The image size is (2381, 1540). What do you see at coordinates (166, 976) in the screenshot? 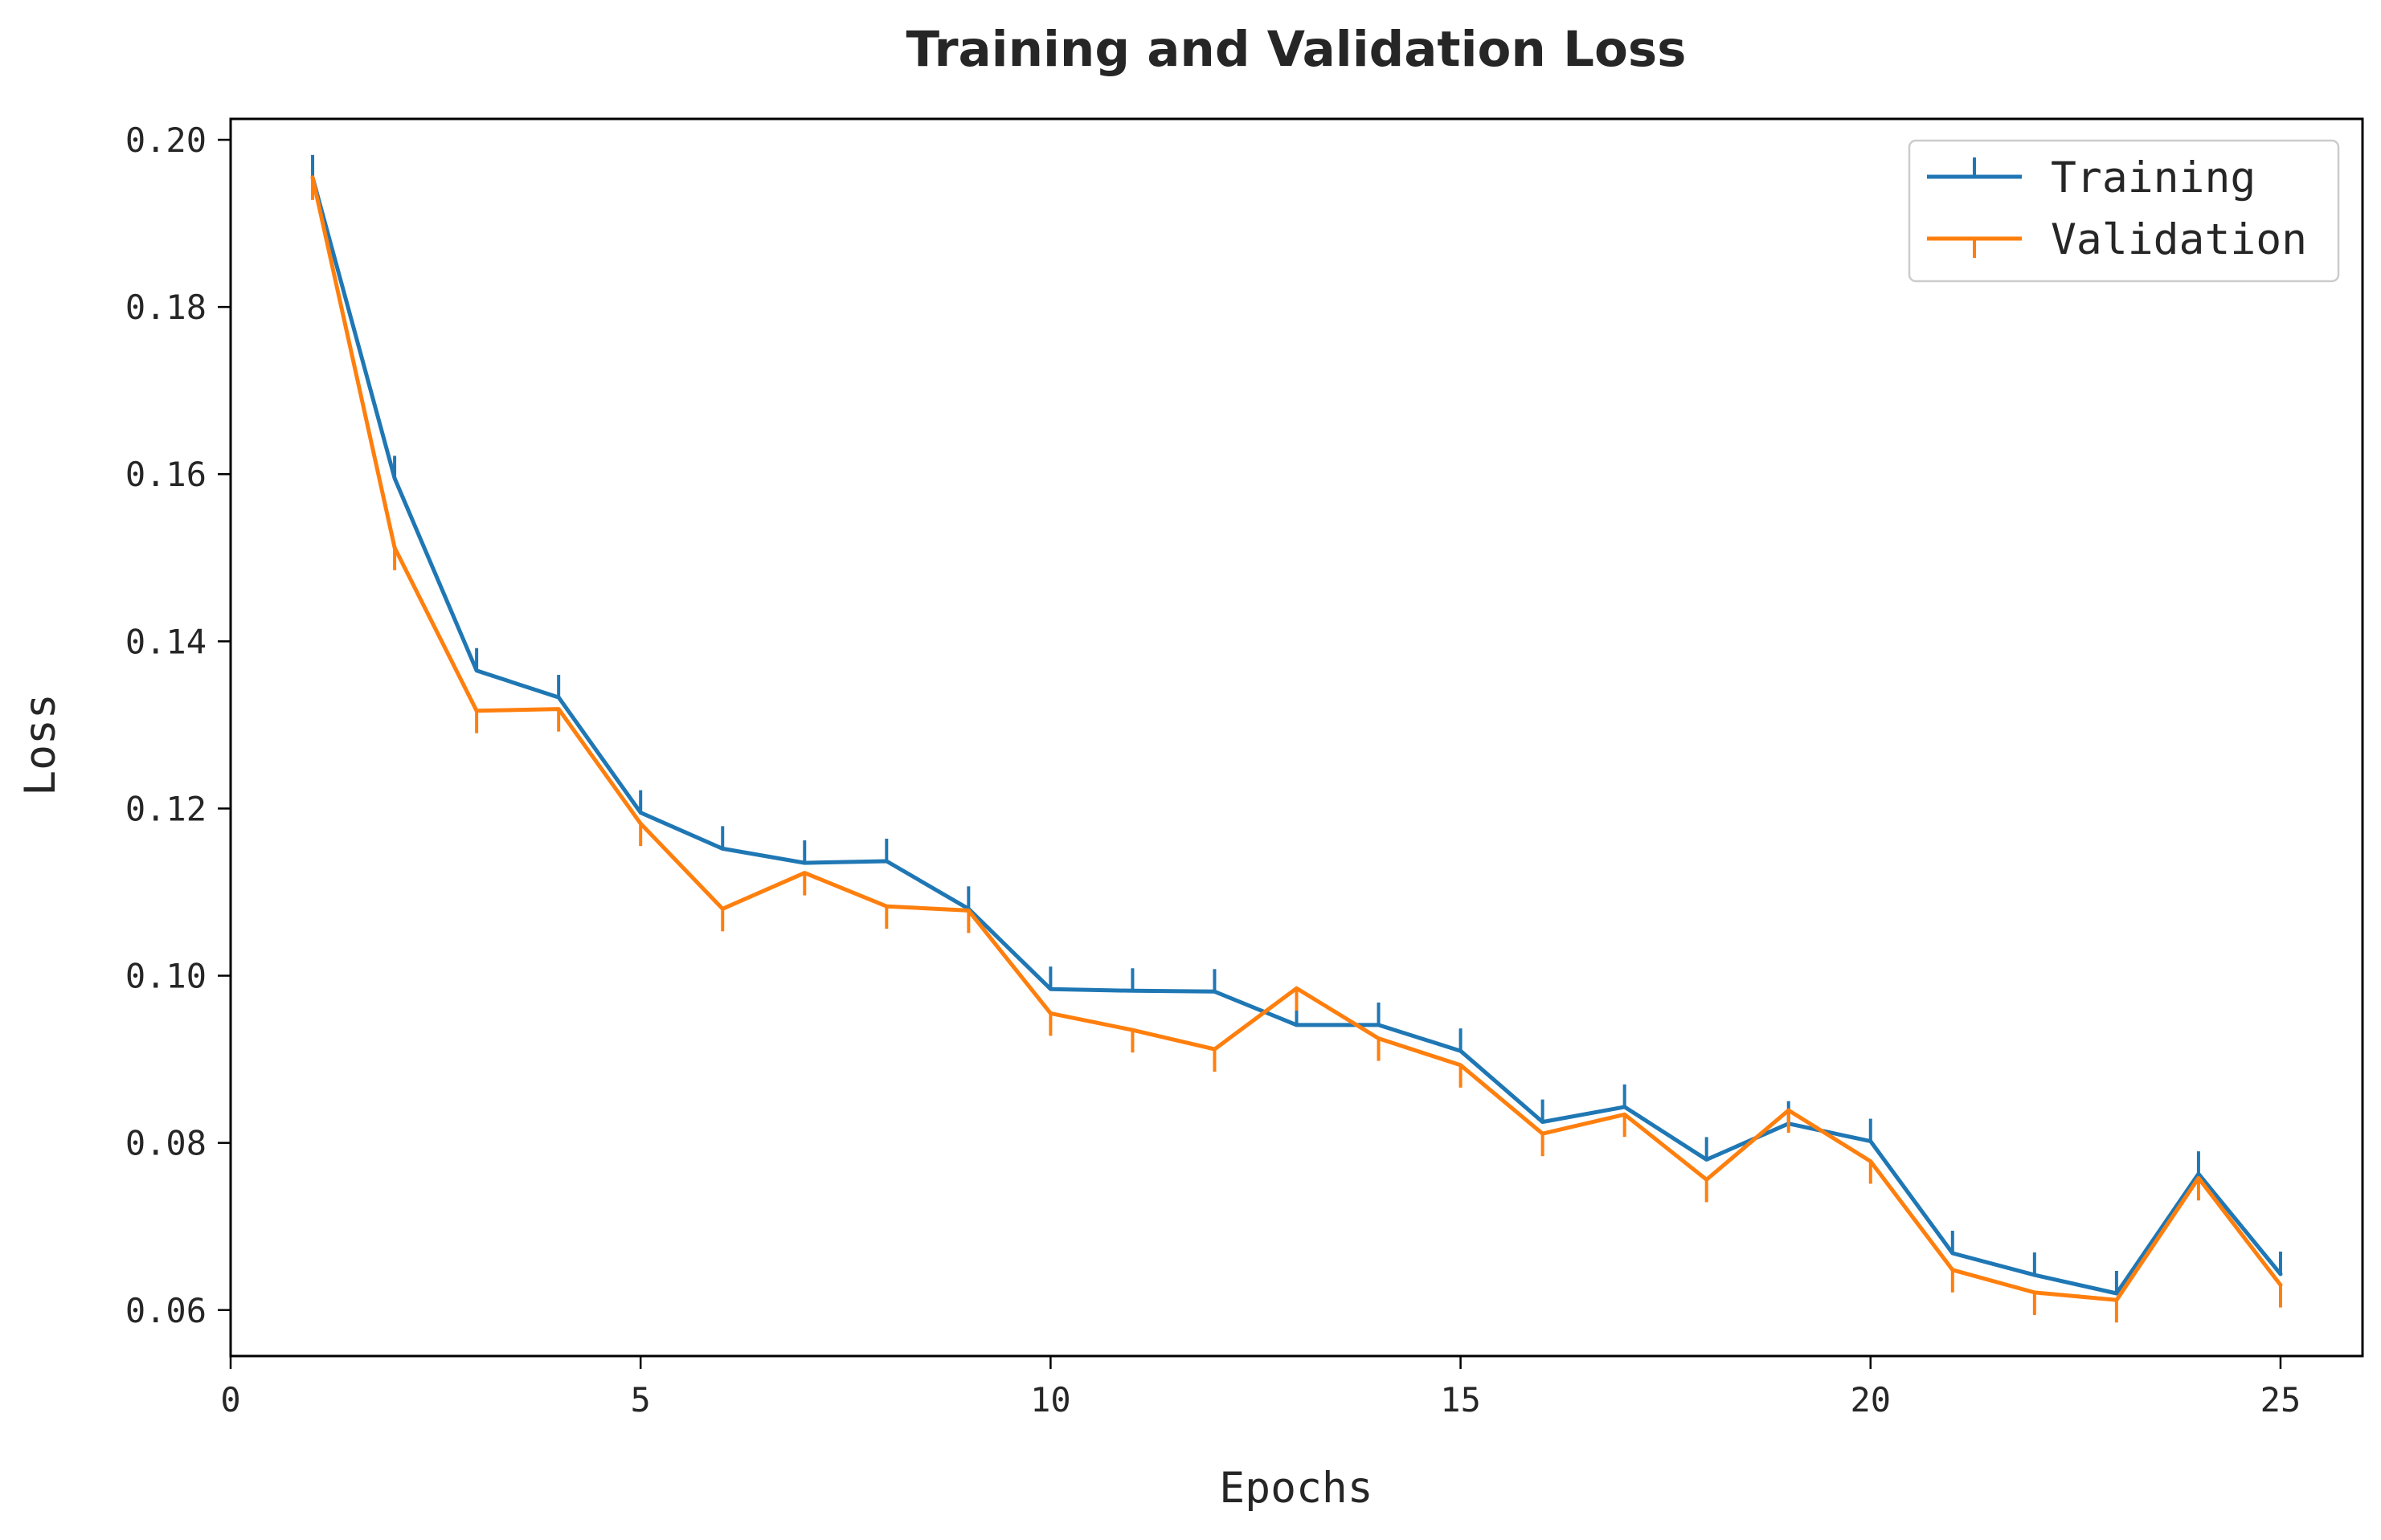
I see `y-tick-label-0.10: 0.10` at bounding box center [166, 976].